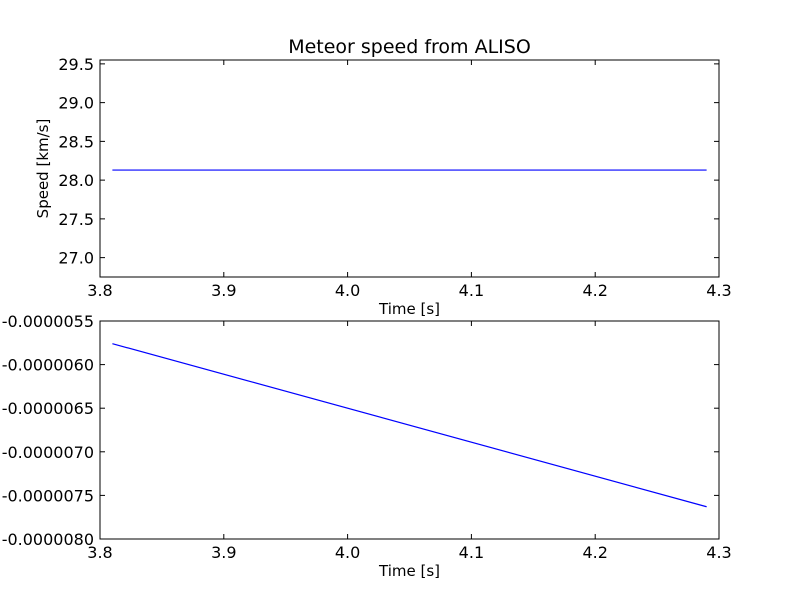  I want to click on top-x-tick-label: 4.0, so click(347, 290).